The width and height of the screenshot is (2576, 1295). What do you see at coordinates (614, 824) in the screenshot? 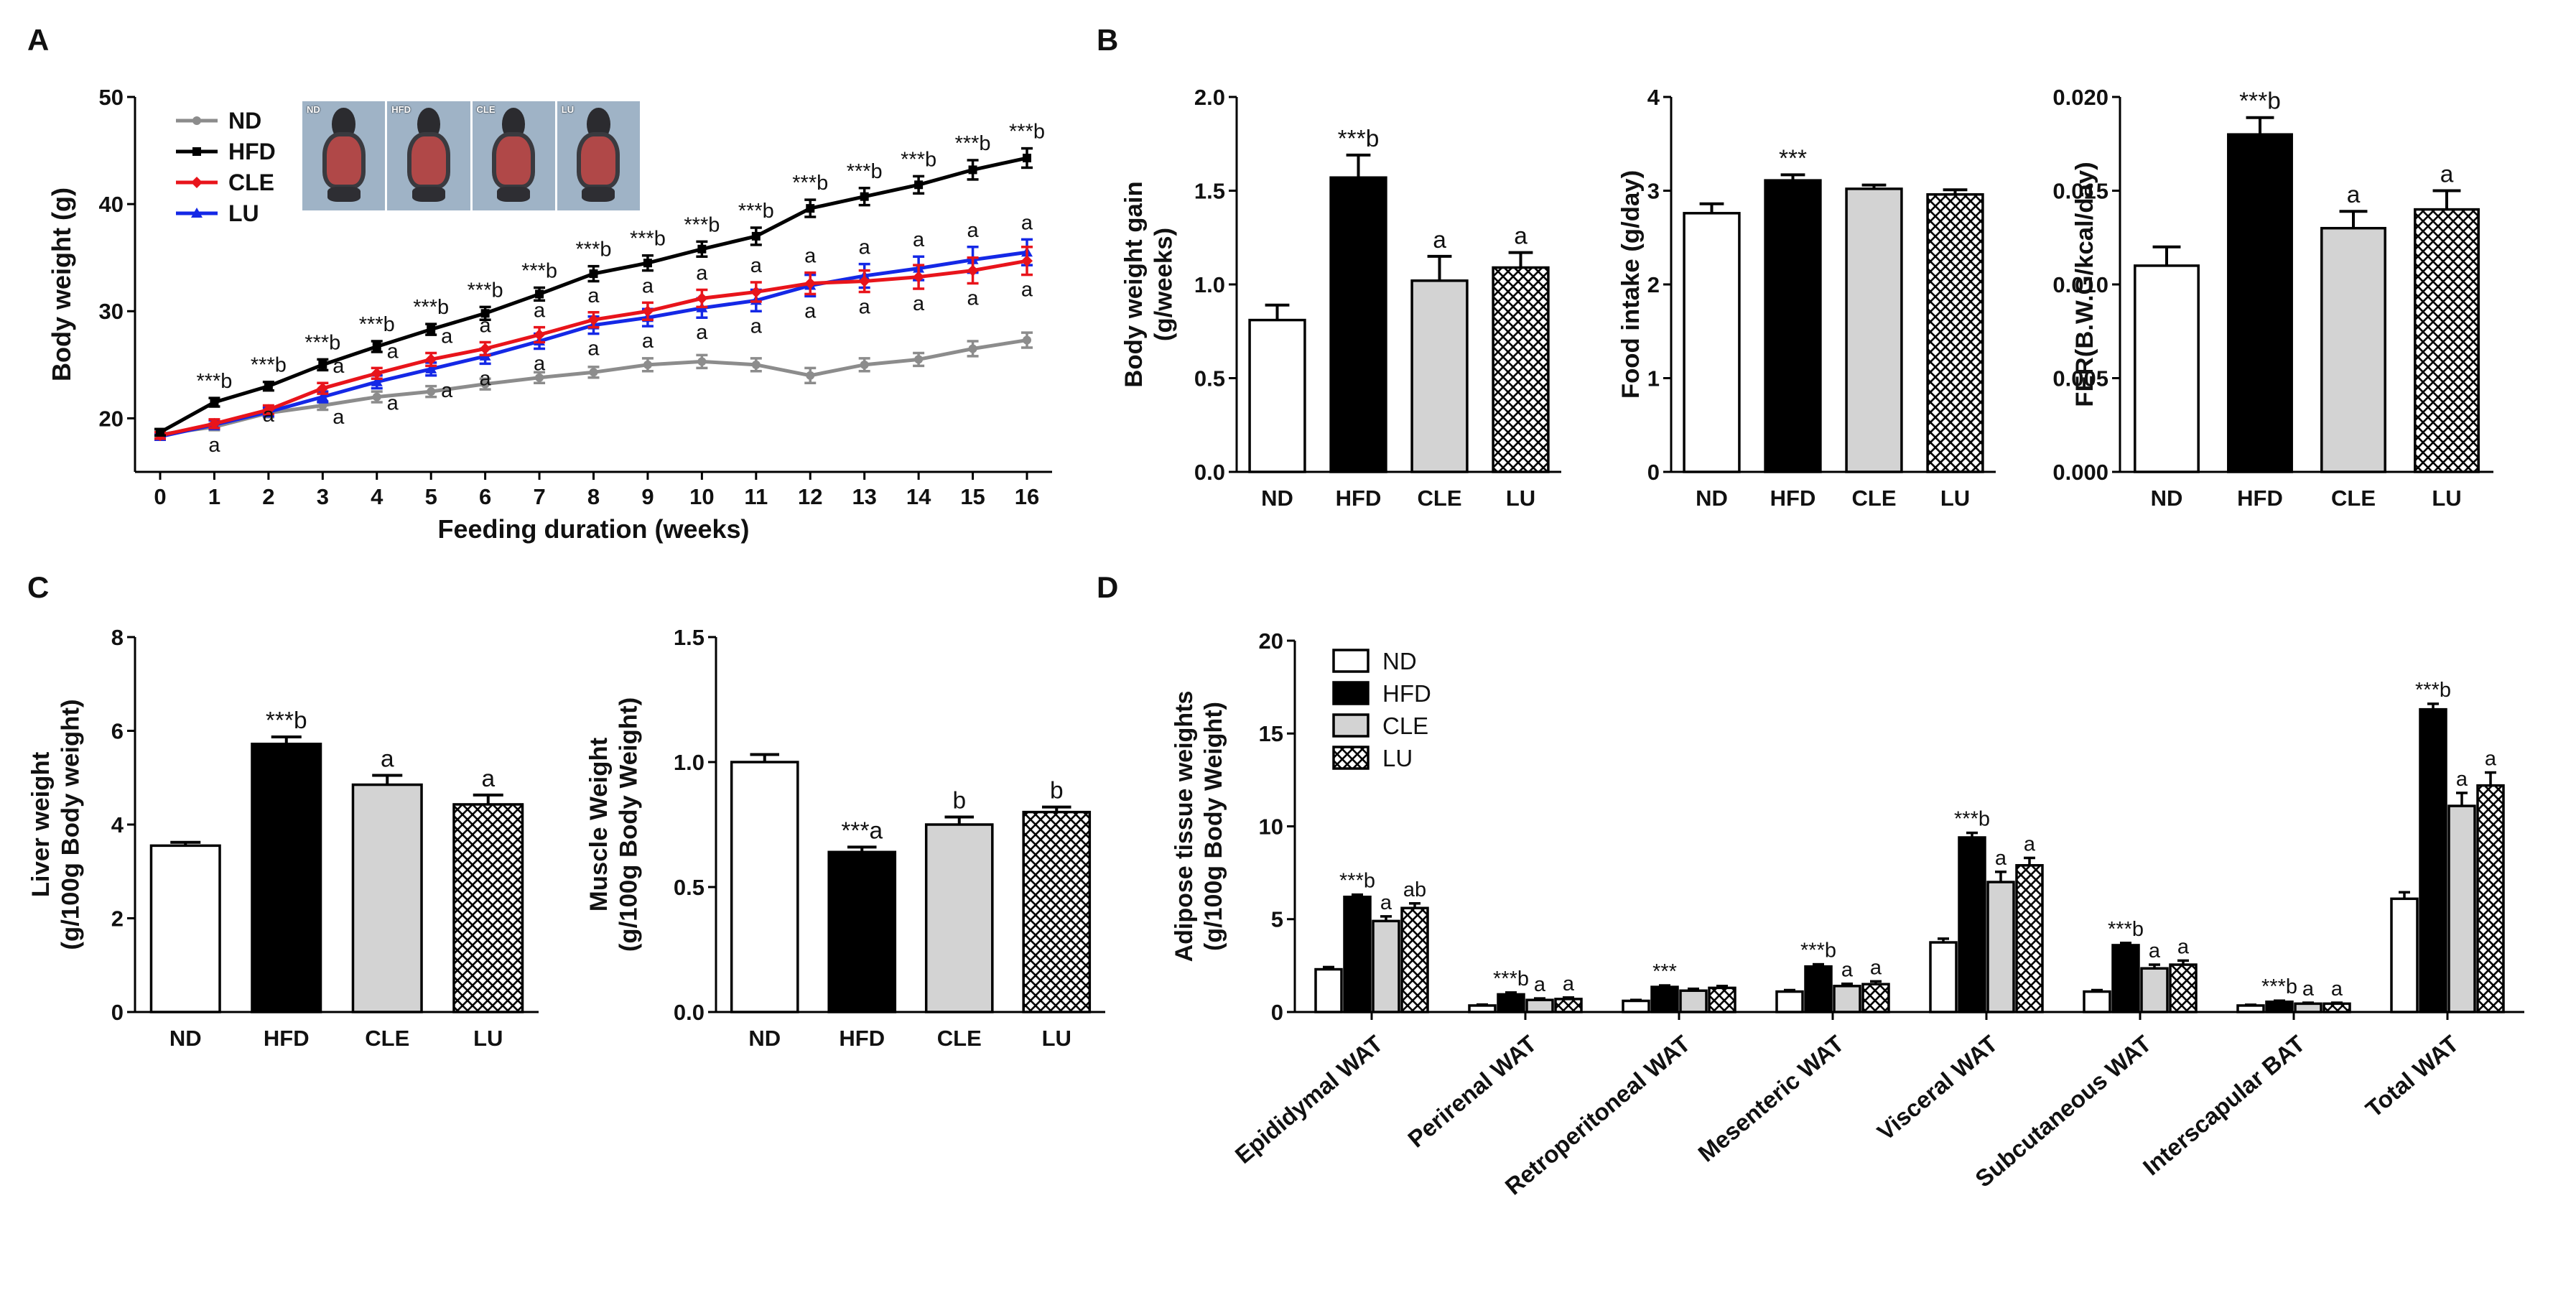
I see `y-axis-label: Muscle Weight (g/100g Body Weight)` at bounding box center [614, 824].